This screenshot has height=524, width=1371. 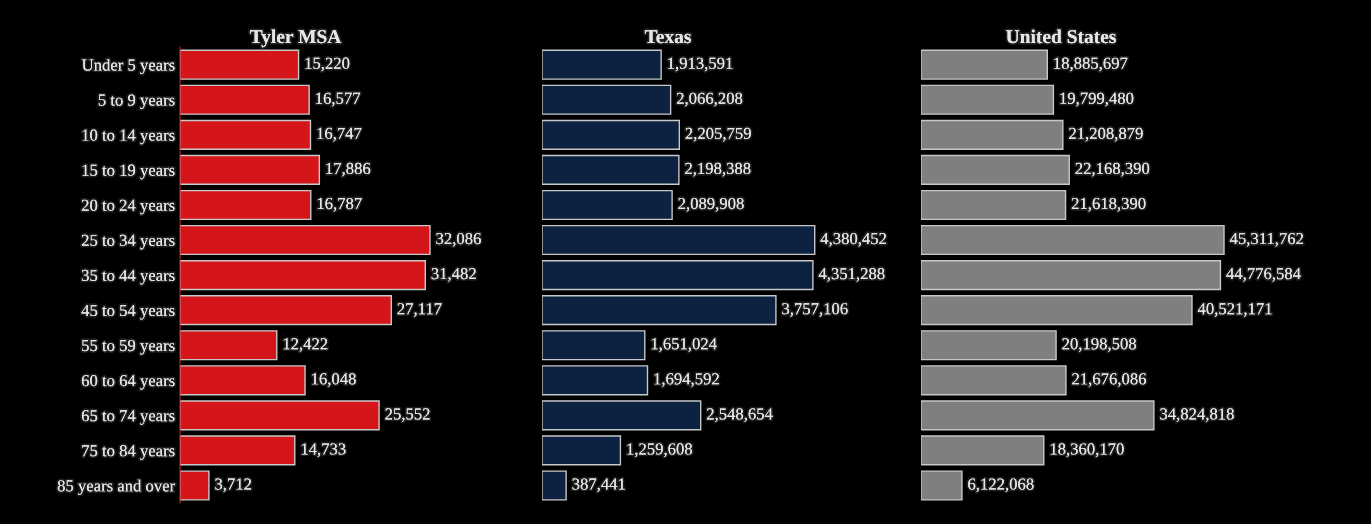 I want to click on data-label: 2,198,388, so click(x=718, y=169).